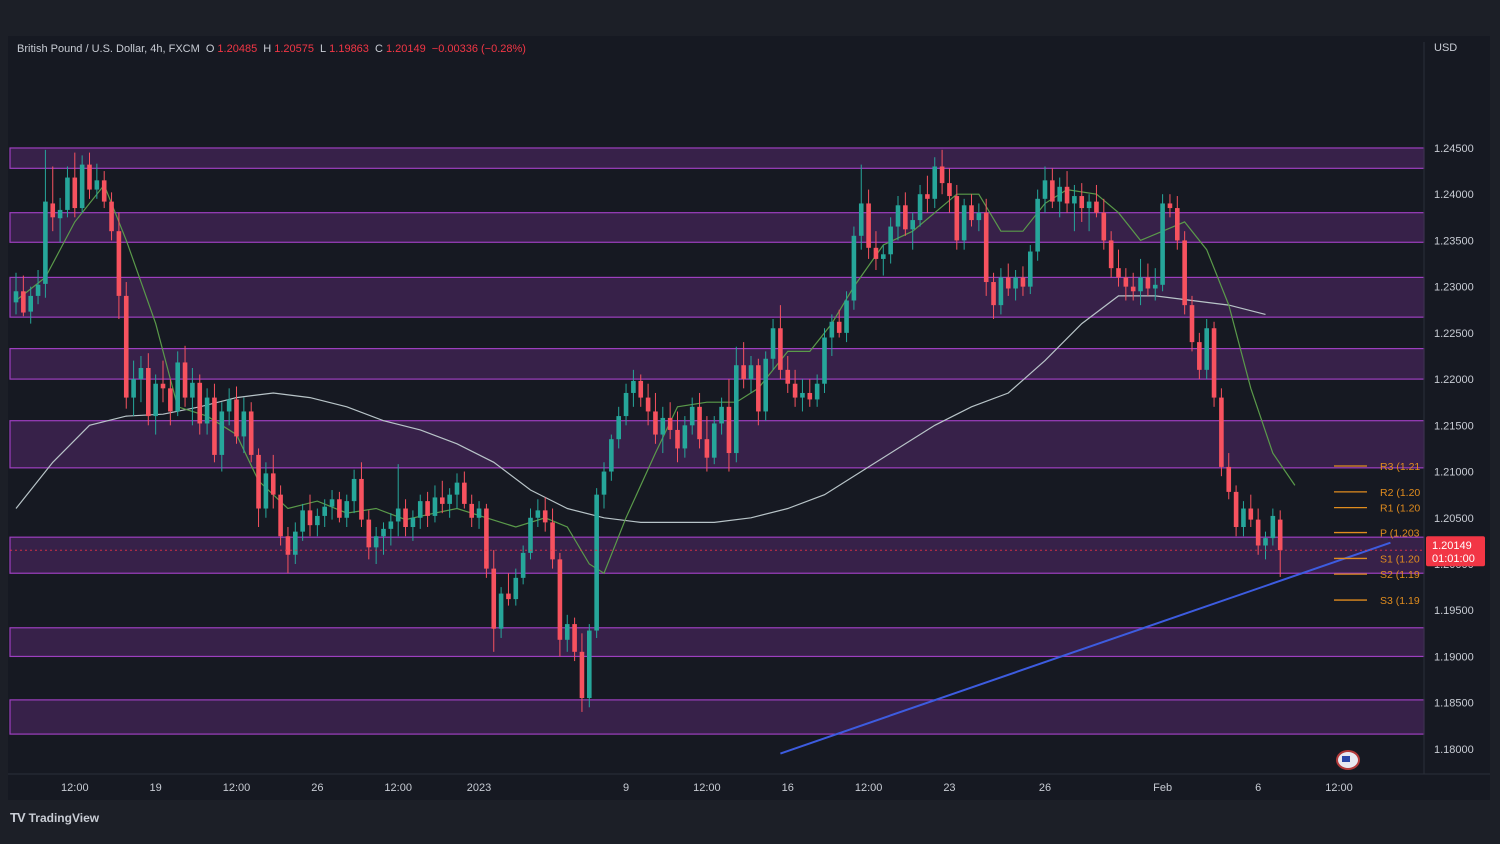 This screenshot has height=844, width=1500. Describe the element at coordinates (1348, 760) in the screenshot. I see `us-flag-icon` at that location.